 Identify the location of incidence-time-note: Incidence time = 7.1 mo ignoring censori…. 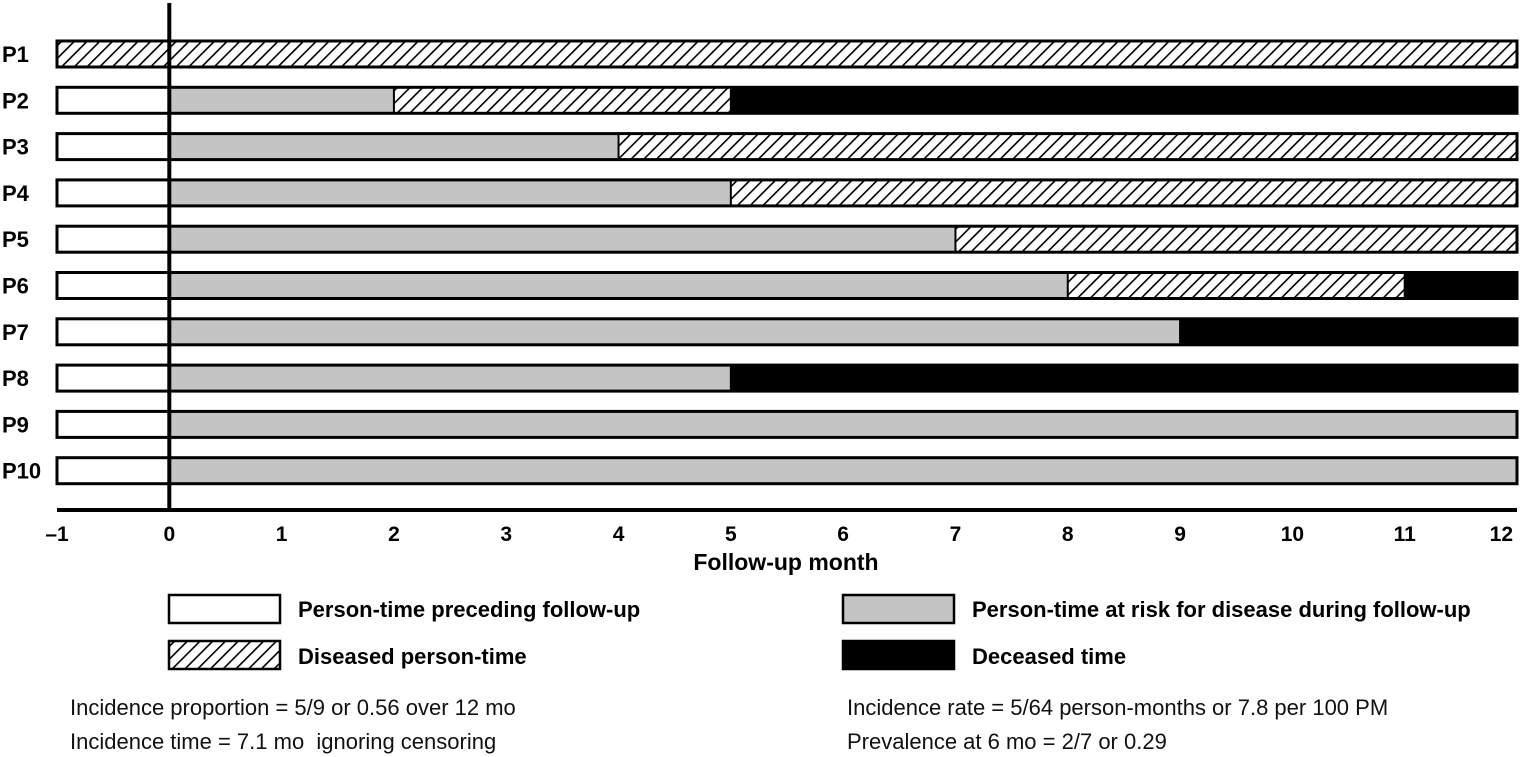
(283, 741).